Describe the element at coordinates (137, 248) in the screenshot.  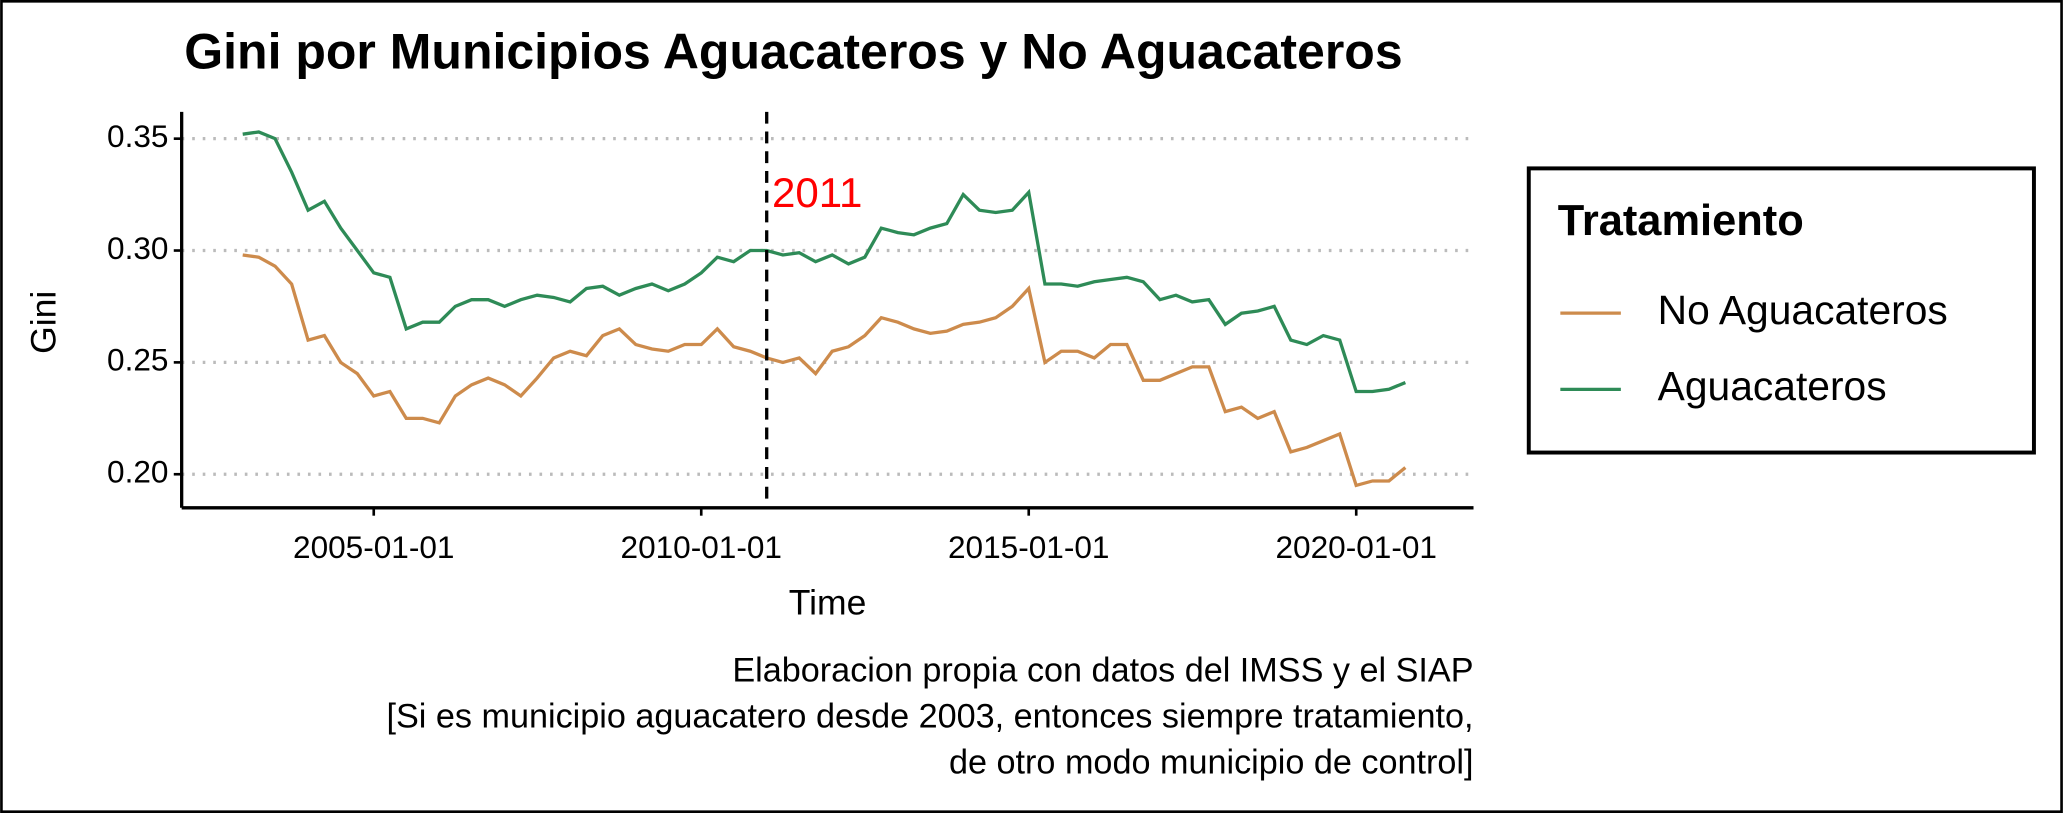
I see `y-tick-label: 0.30` at that location.